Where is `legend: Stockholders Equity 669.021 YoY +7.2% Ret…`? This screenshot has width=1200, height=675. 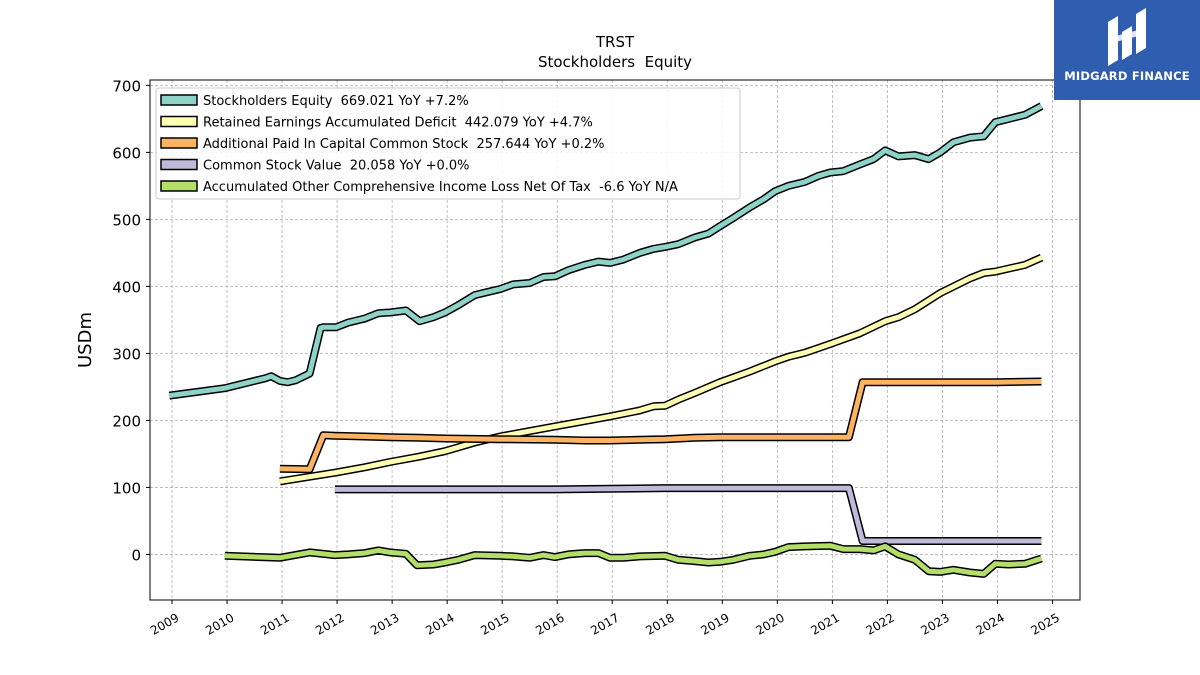
legend: Stockholders Equity 669.021 YoY +7.2% Ret… is located at coordinates (448, 143).